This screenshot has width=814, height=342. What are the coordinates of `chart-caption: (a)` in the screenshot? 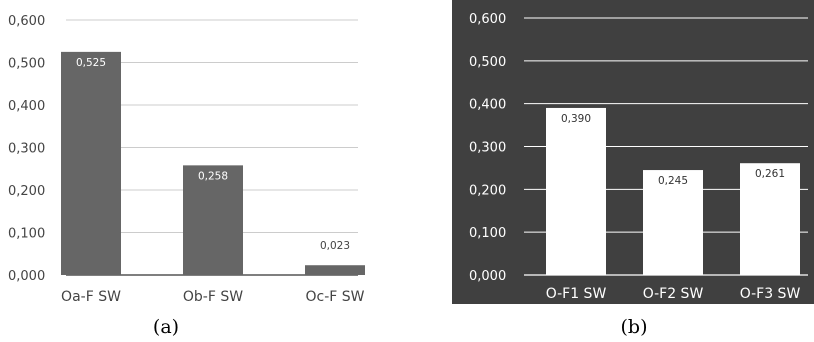 It's located at (166, 327).